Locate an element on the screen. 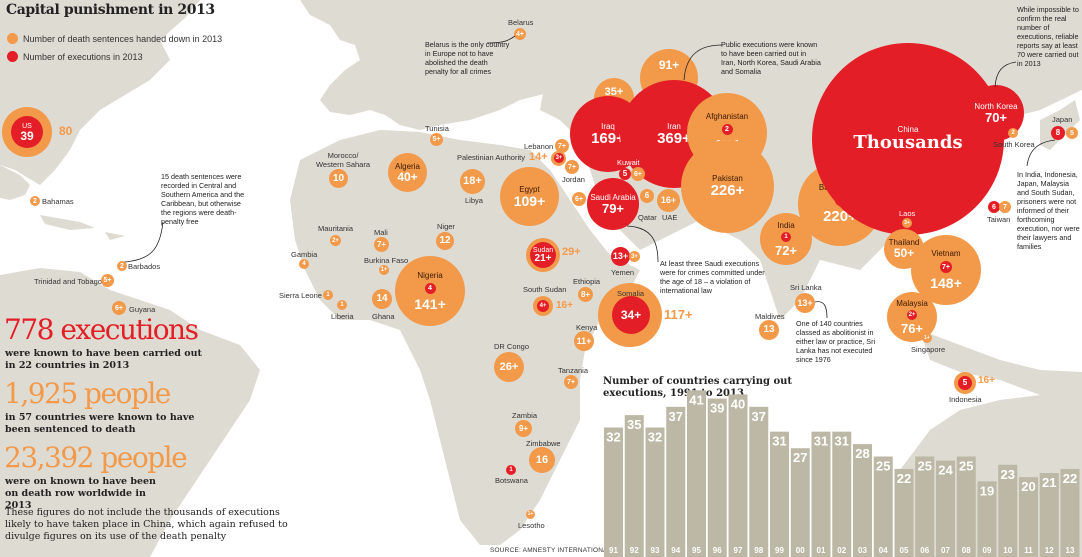 The height and width of the screenshot is (557, 1082). south-sudan-sentences-value: 16+ is located at coordinates (564, 305).